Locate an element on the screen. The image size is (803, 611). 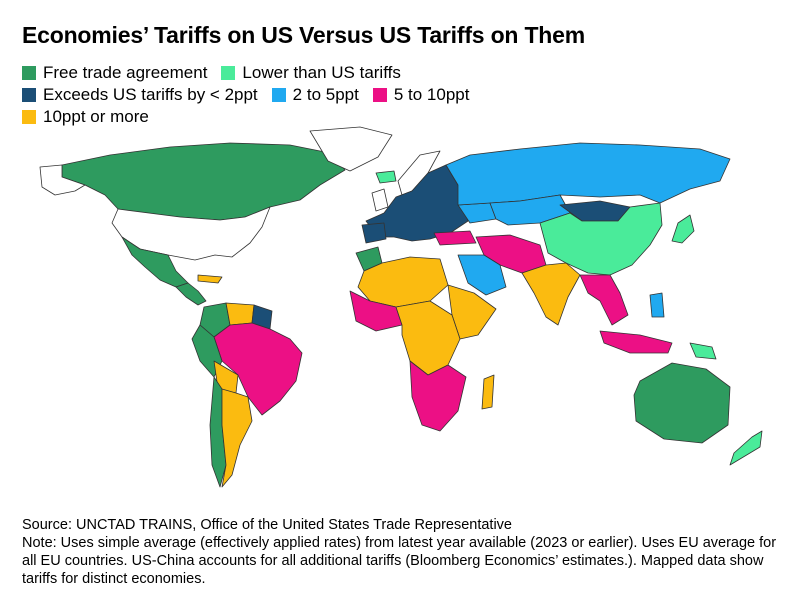
region-australia is located at coordinates (682, 403).